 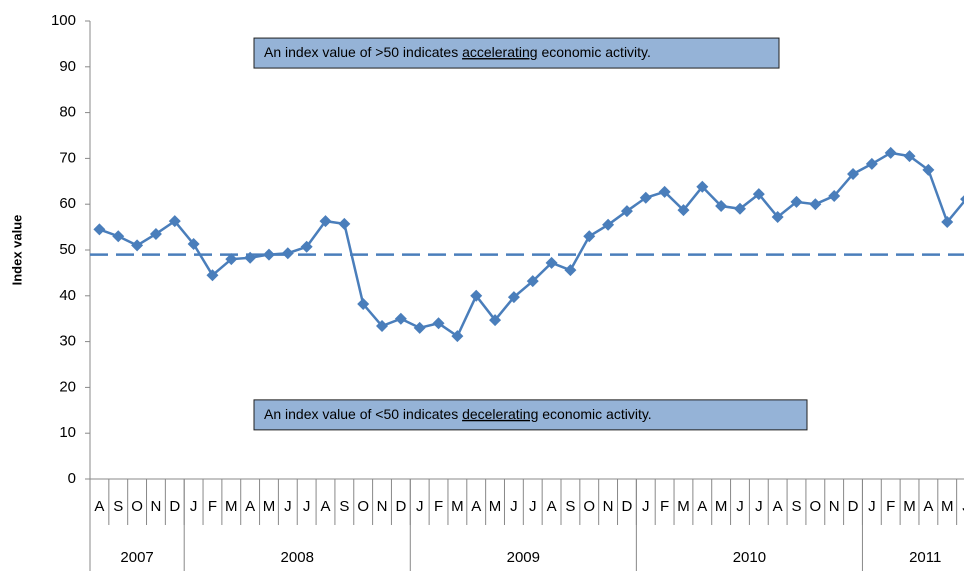 What do you see at coordinates (523, 557) in the screenshot?
I see `year-label: 2009` at bounding box center [523, 557].